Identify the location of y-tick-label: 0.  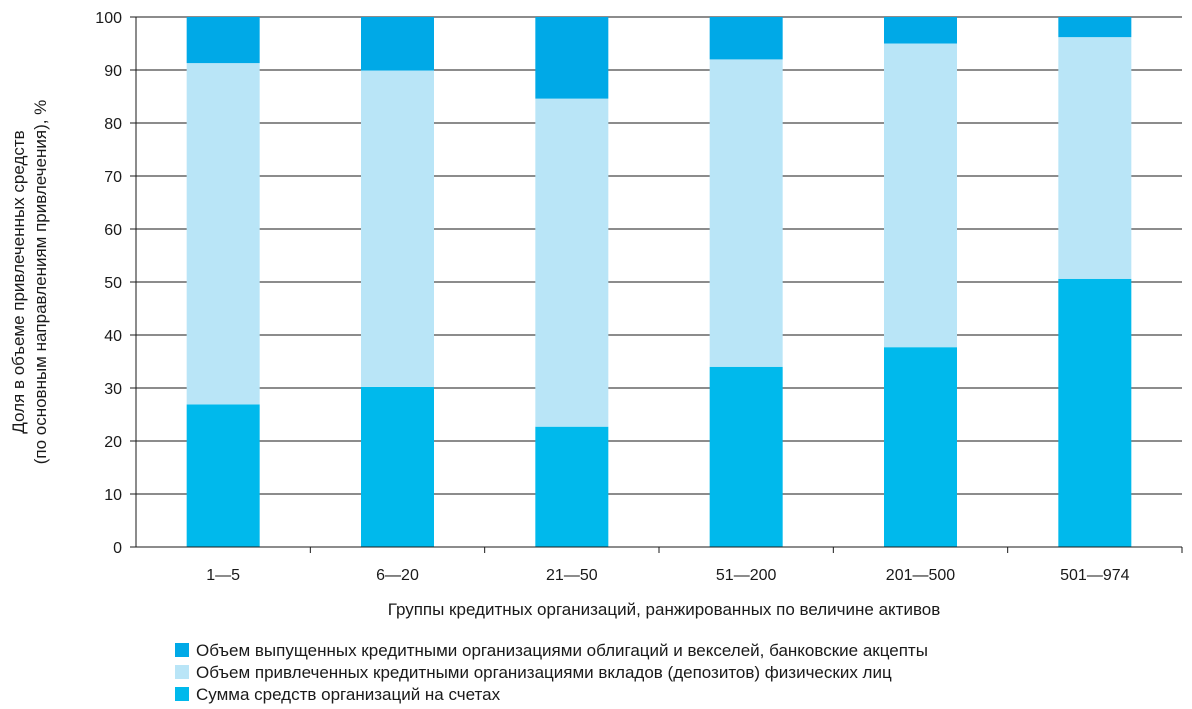
(117, 548).